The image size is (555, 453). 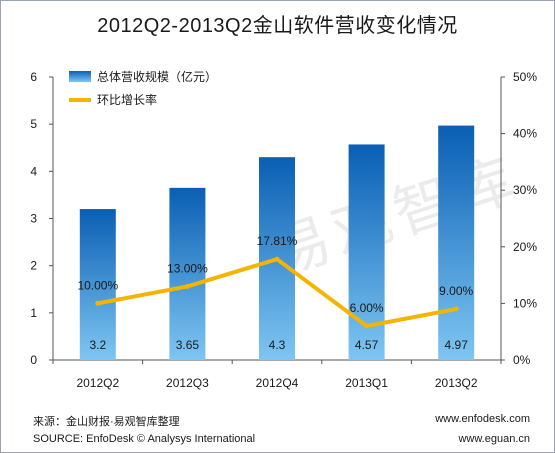 What do you see at coordinates (33, 266) in the screenshot?
I see `left-tick-label: 2` at bounding box center [33, 266].